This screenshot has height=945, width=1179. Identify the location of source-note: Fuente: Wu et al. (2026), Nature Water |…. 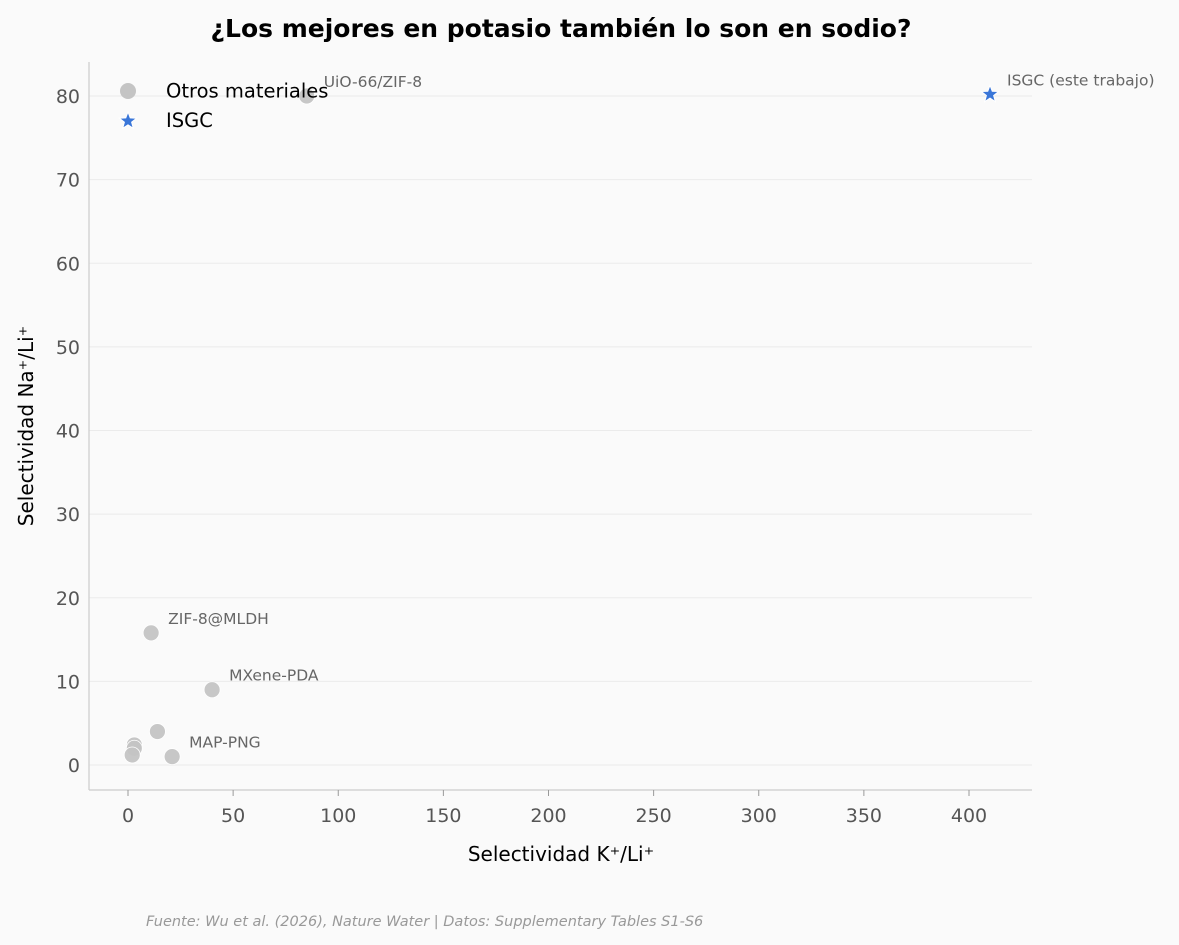
(424, 922).